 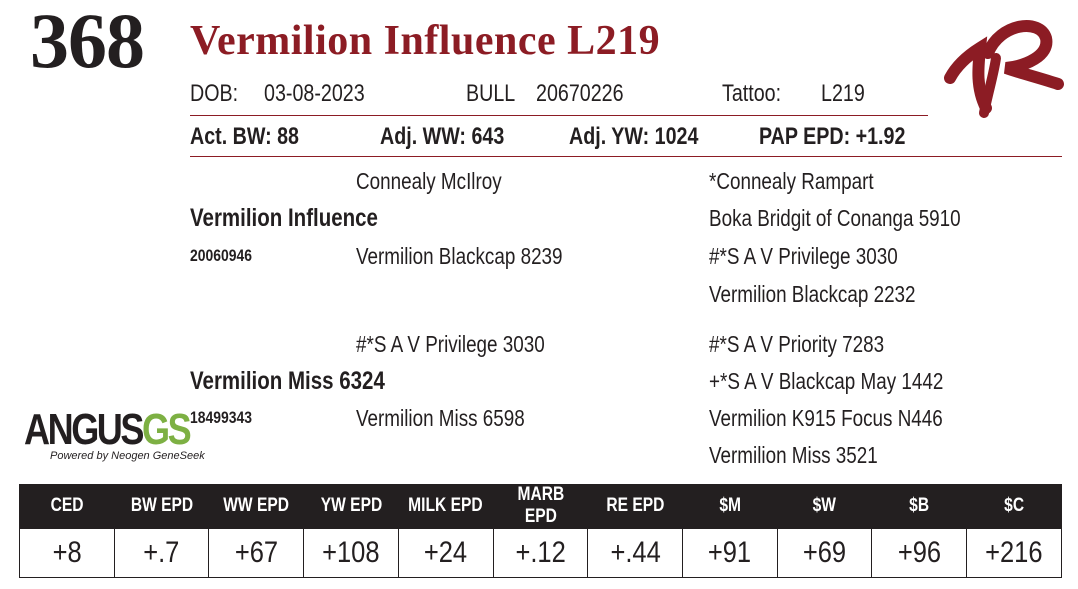 I want to click on sire-dam: Vermilion Blackcap 8239, so click(x=459, y=256).